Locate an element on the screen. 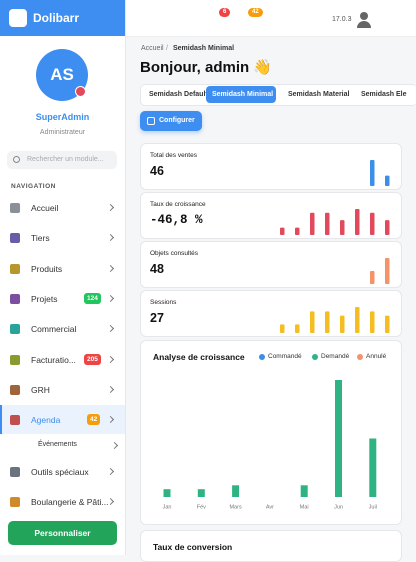 The image size is (416, 562). search-box is located at coordinates (62, 160).